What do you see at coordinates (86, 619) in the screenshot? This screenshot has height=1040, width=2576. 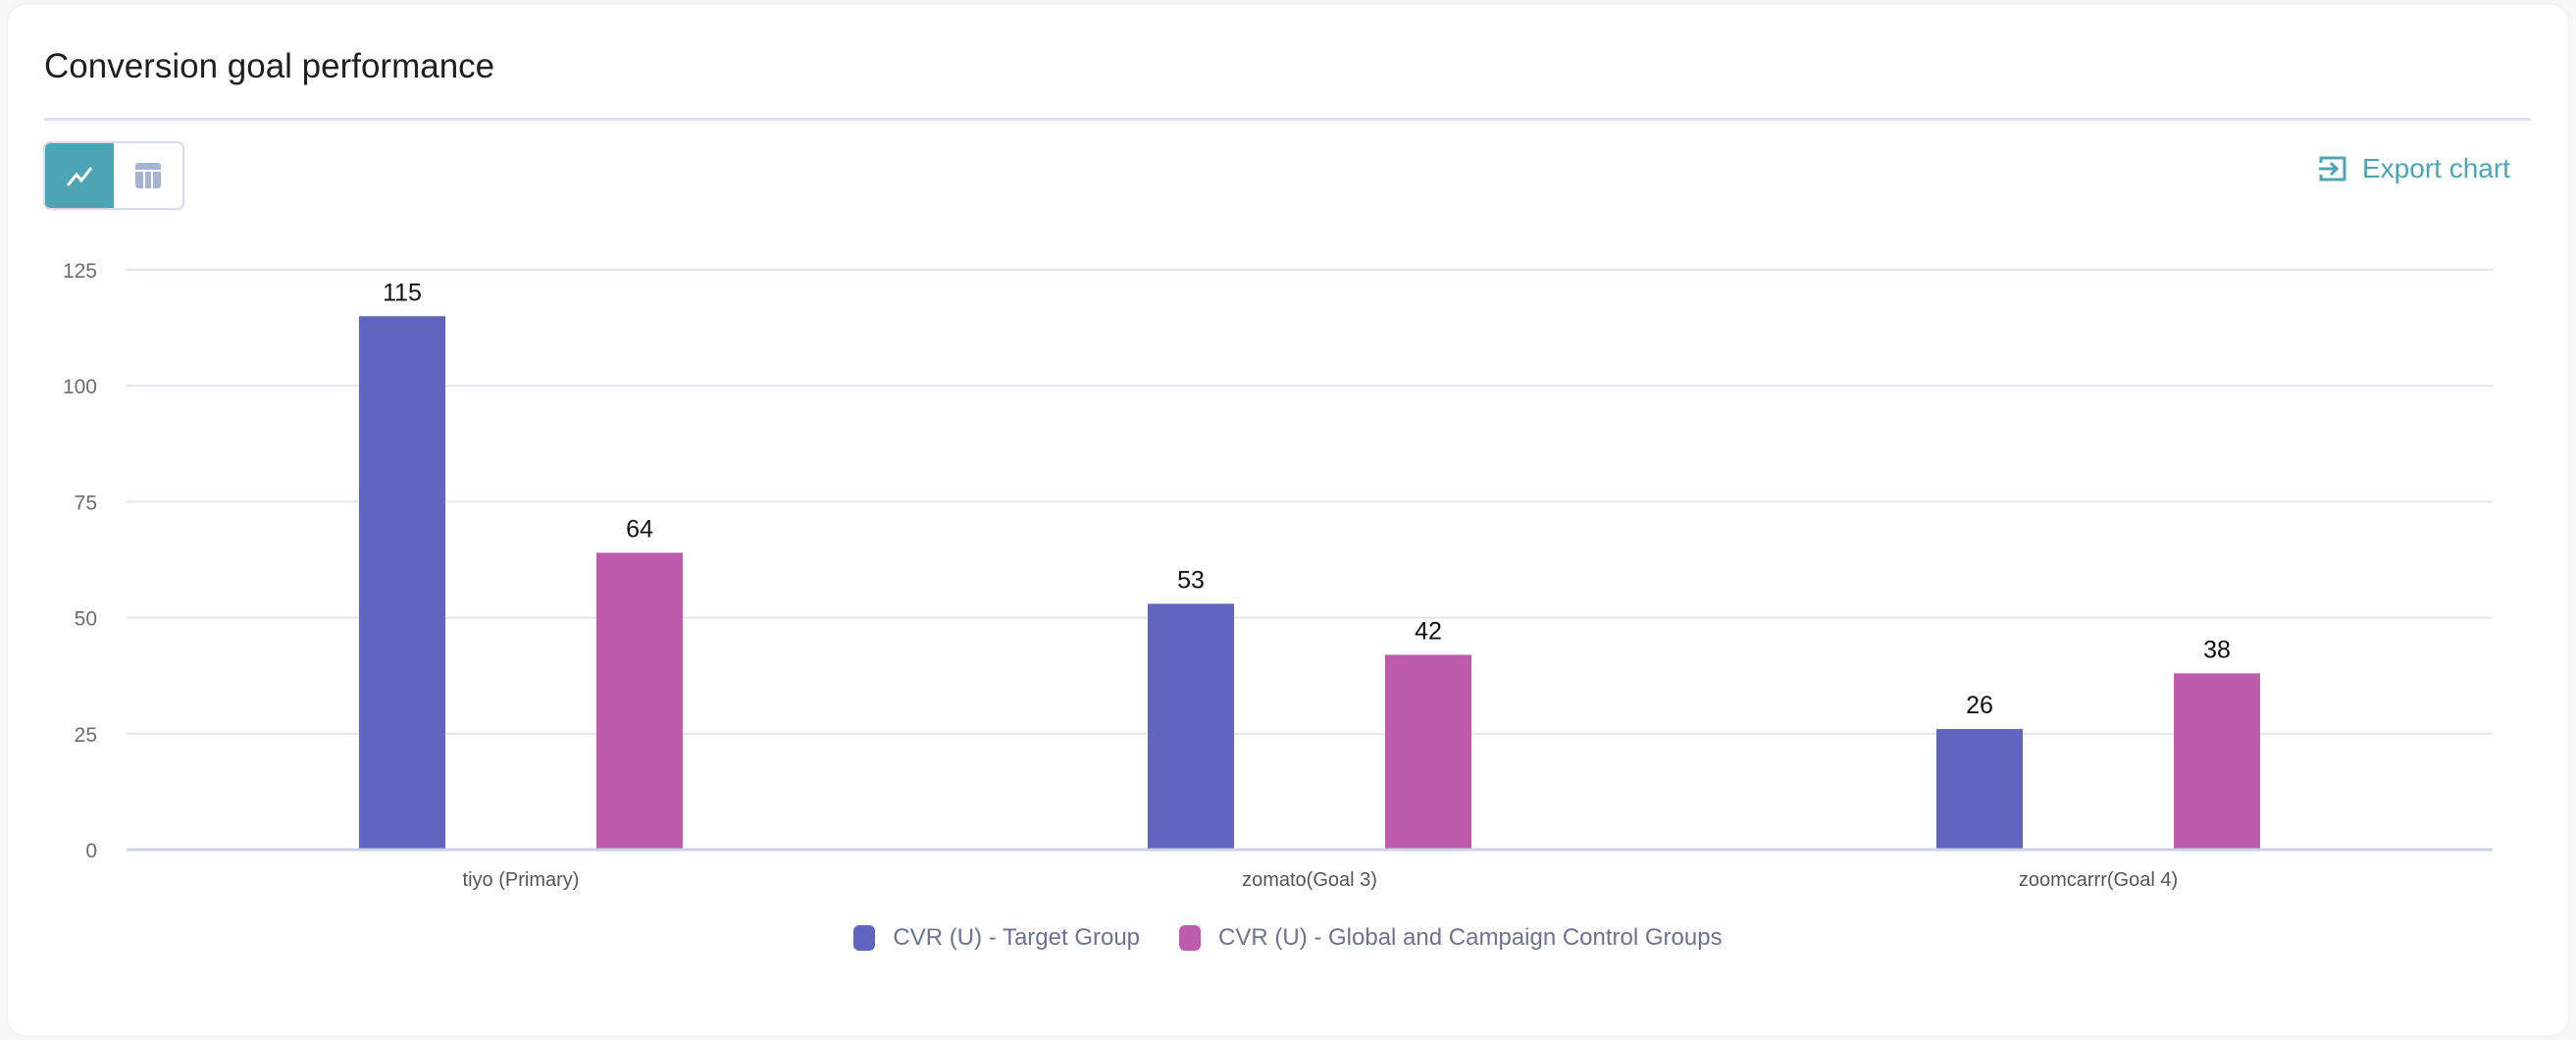 I see `y-tick-label: 50` at bounding box center [86, 619].